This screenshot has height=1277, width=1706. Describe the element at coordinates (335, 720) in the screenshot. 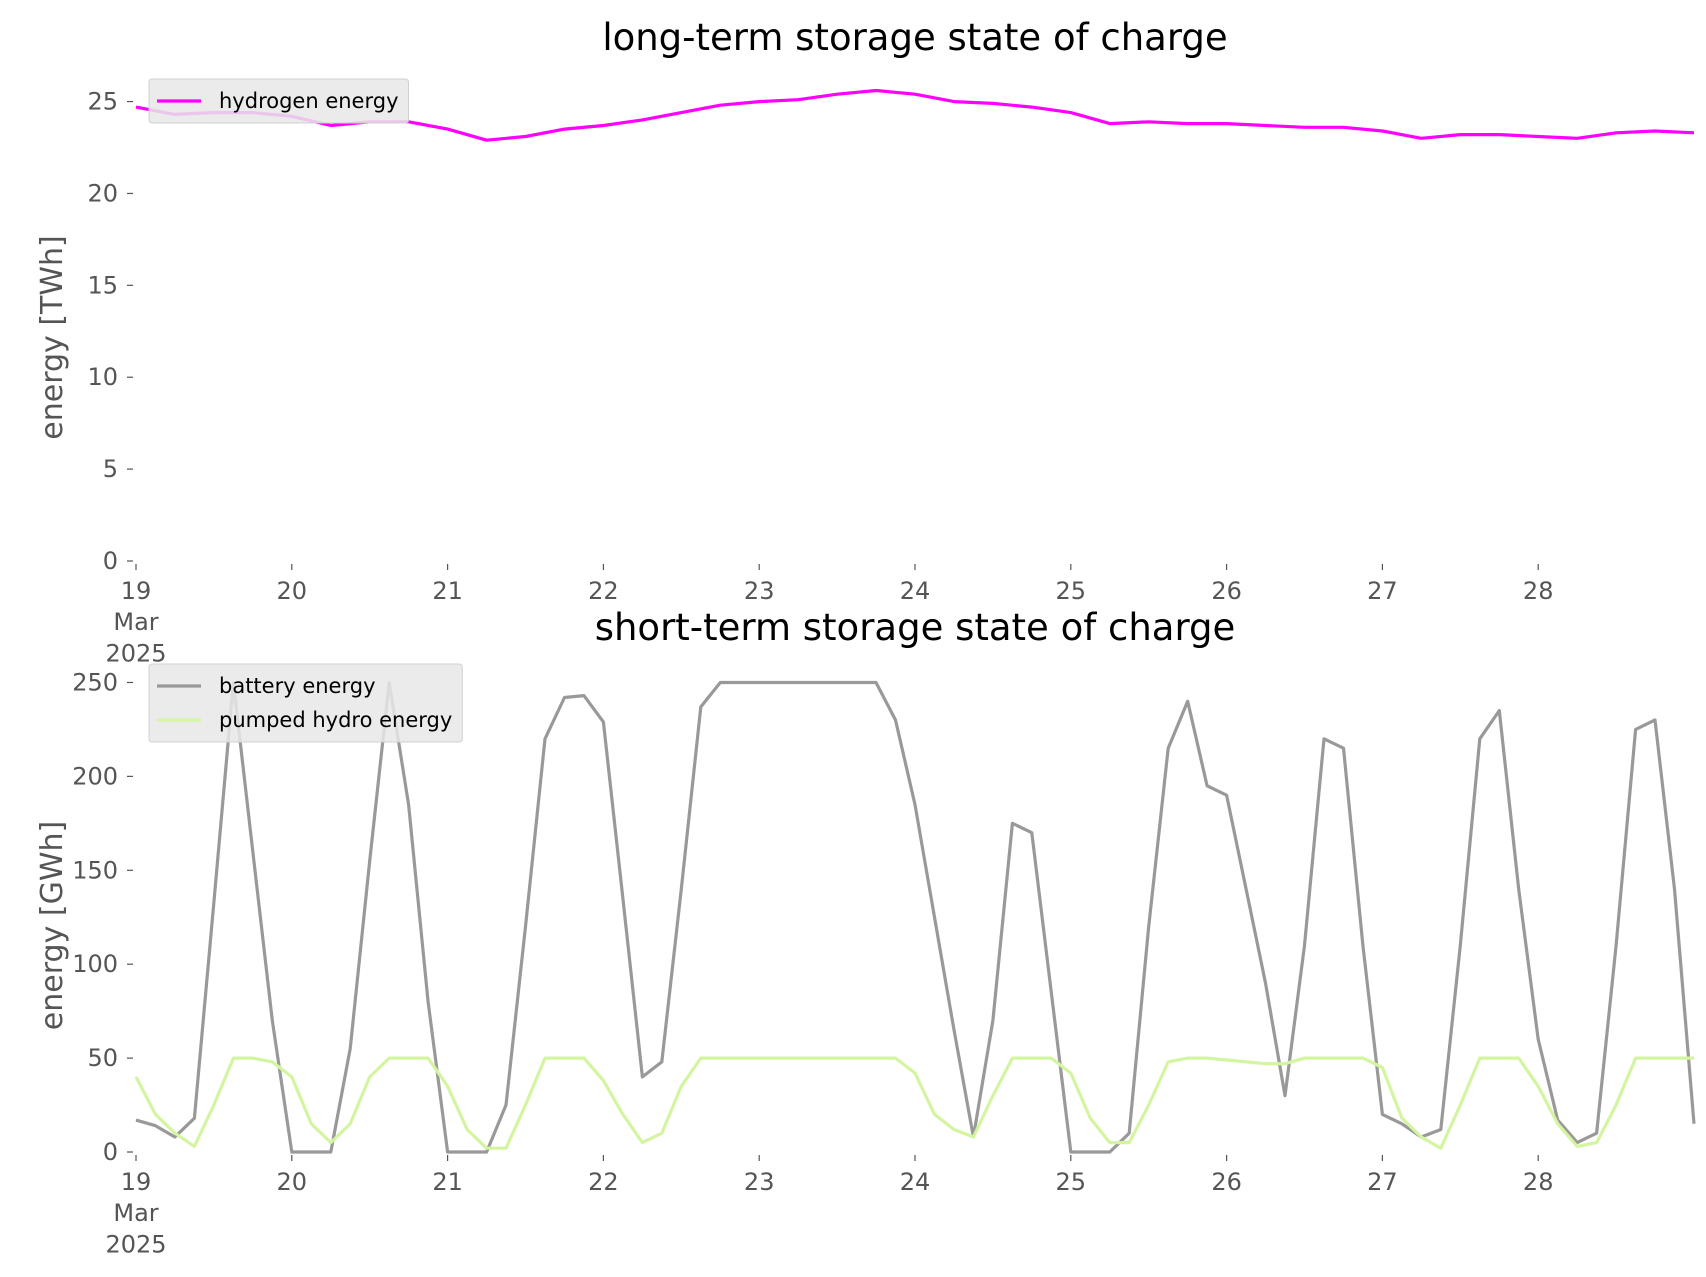

I see `legend-label: pumped hydro energy` at that location.